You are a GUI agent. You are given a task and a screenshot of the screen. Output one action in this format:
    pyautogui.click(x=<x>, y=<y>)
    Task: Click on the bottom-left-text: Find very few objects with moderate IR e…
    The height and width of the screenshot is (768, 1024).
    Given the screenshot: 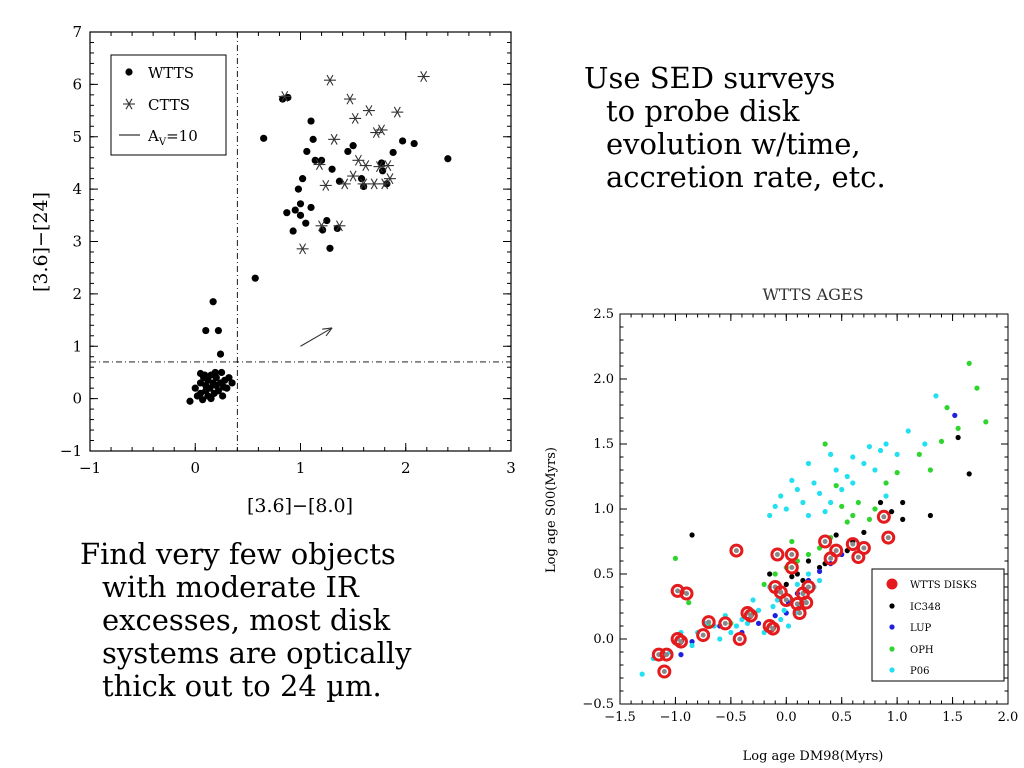 What is the action you would take?
    pyautogui.click(x=246, y=620)
    